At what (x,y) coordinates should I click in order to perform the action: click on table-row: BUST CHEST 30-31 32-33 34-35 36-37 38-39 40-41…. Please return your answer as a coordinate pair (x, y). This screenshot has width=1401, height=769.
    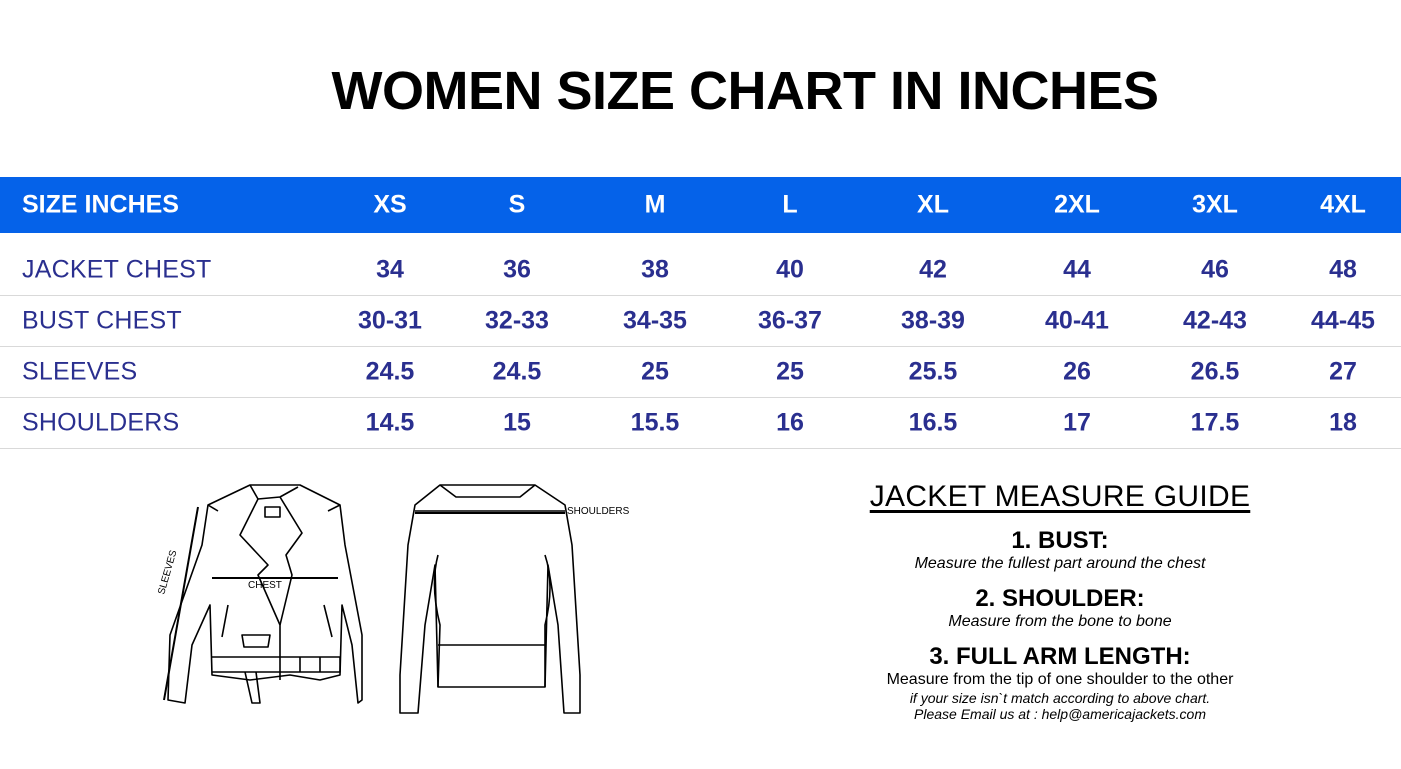
    Looking at the image, I should click on (700, 321).